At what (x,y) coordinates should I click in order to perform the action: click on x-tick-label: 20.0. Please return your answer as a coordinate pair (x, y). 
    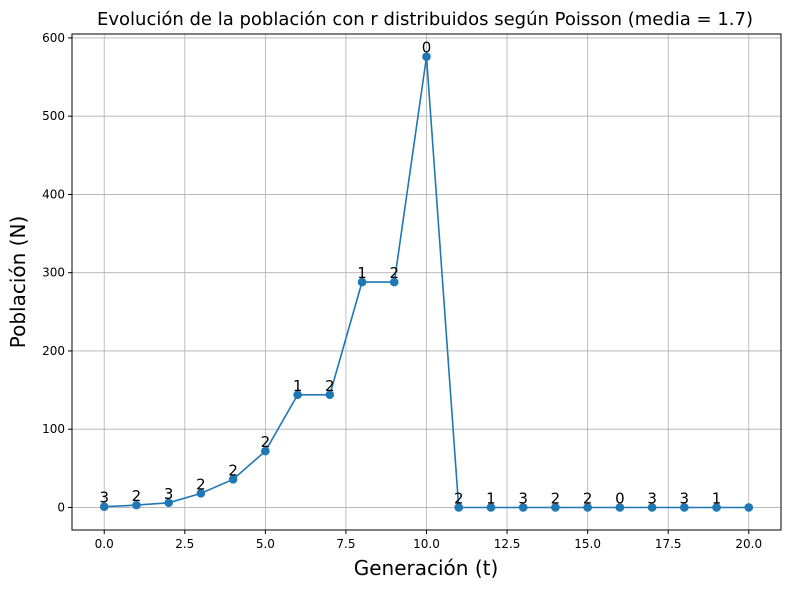
    Looking at the image, I should click on (748, 544).